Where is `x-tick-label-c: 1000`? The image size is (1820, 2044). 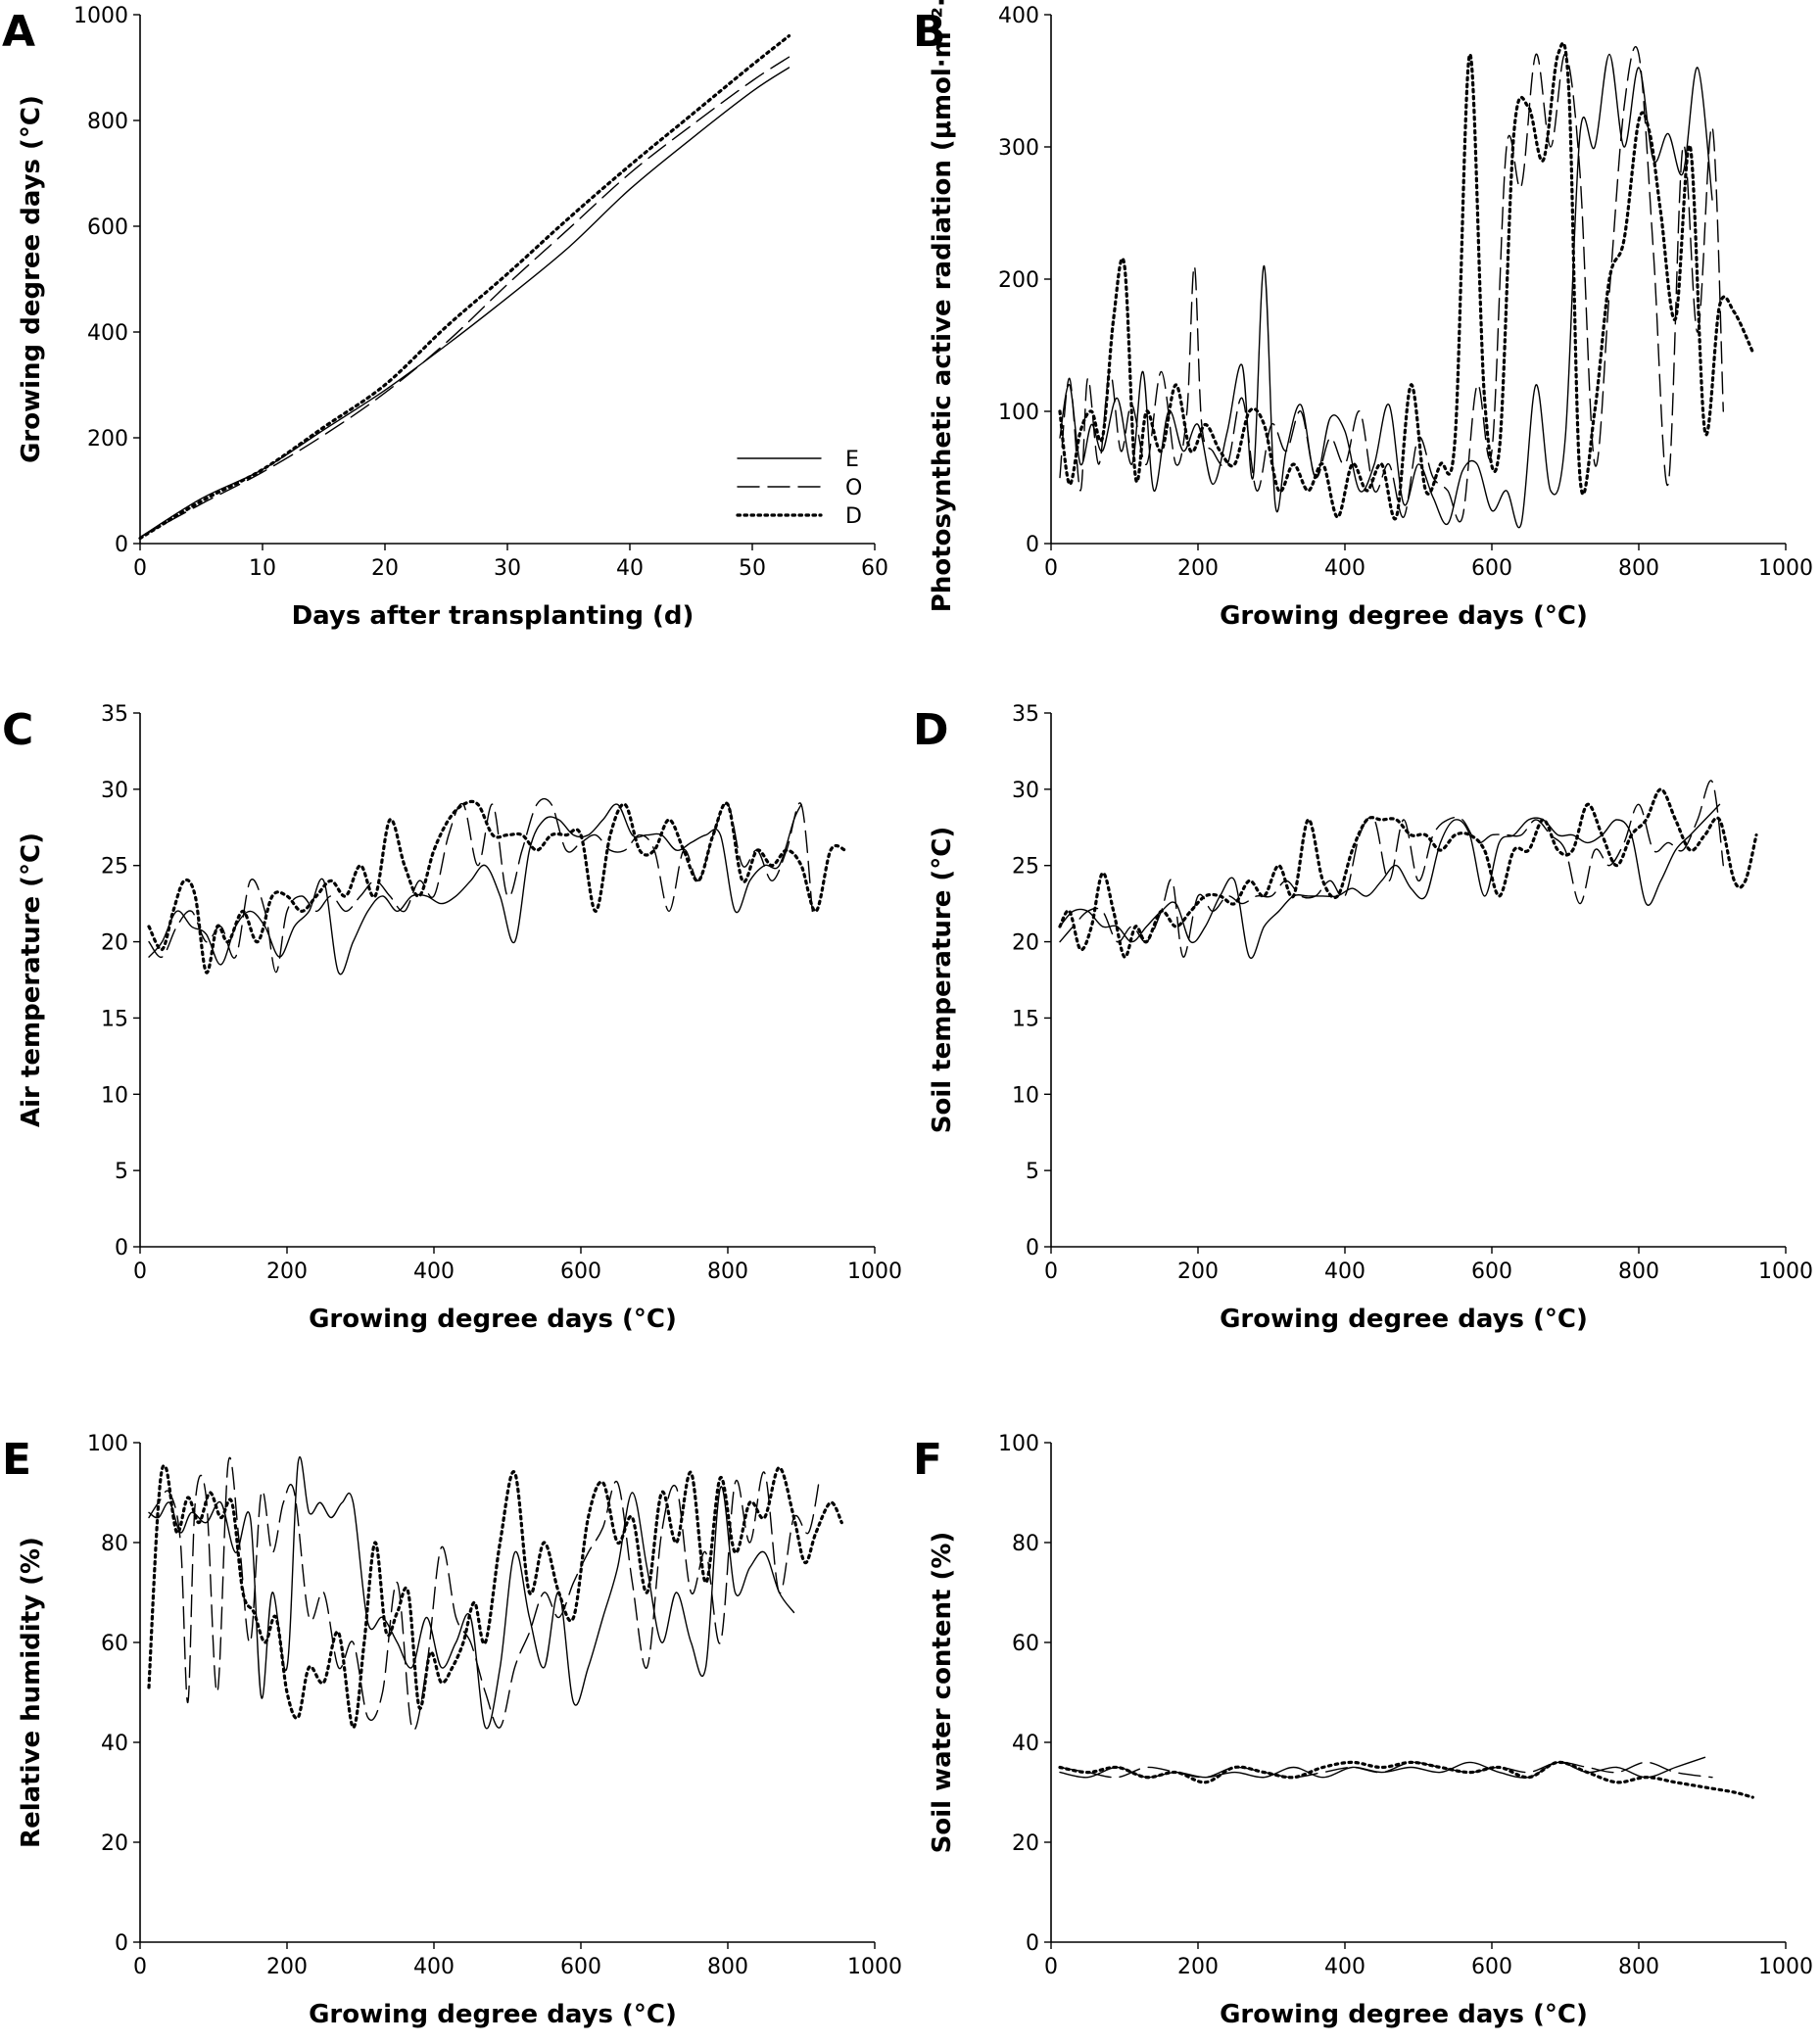 x-tick-label-c: 1000 is located at coordinates (874, 1272).